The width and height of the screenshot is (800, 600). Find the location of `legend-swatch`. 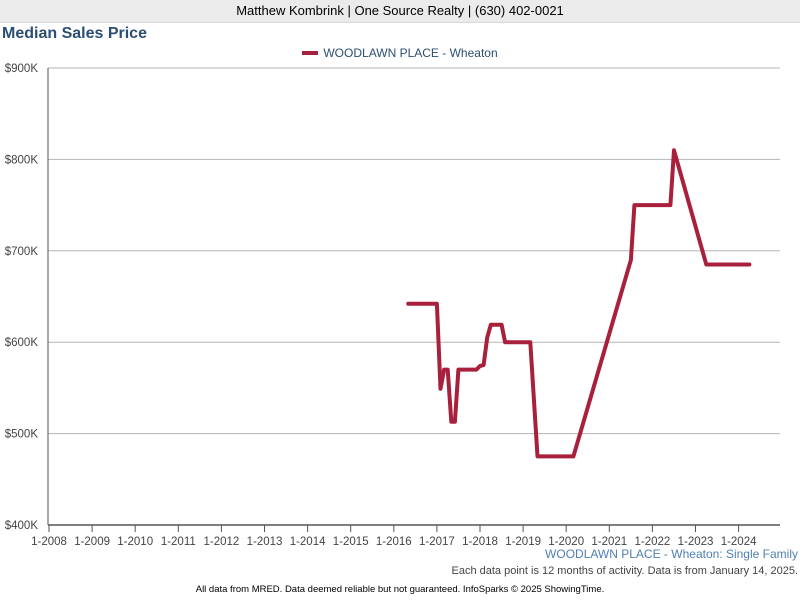

legend-swatch is located at coordinates (310, 52).